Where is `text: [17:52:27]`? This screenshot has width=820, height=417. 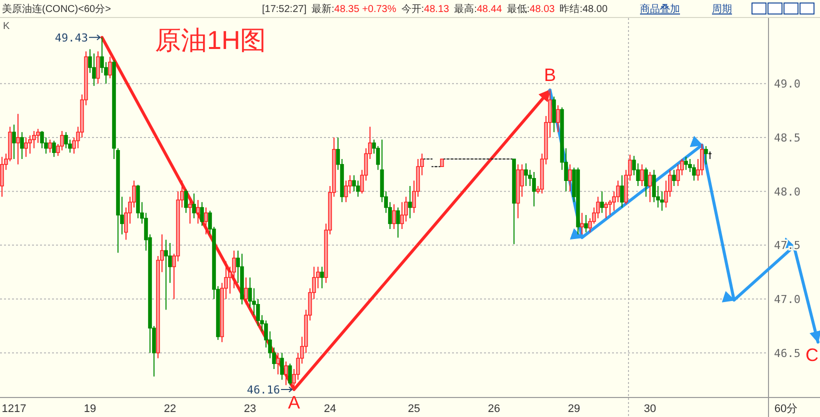 text: [17:52:27] is located at coordinates (284, 9).